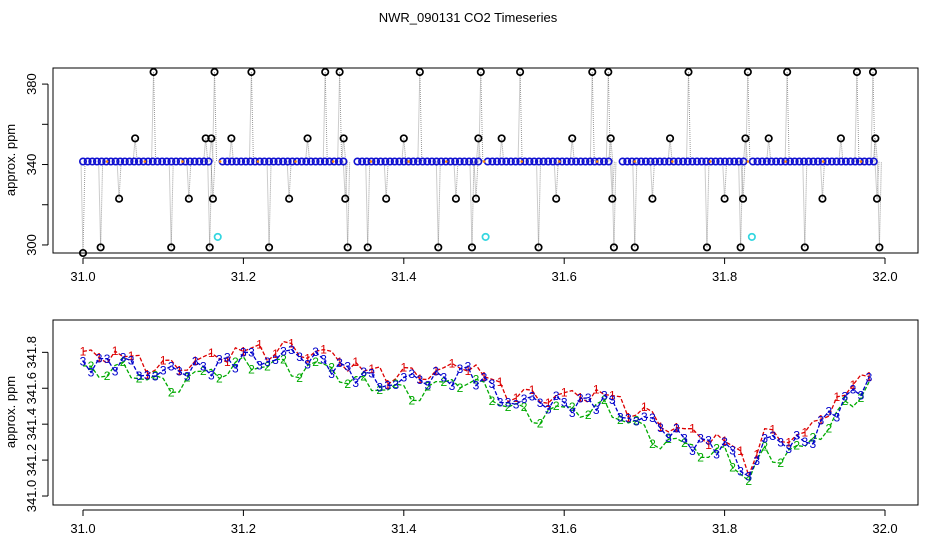 The image size is (936, 540). Describe the element at coordinates (31, 460) in the screenshot. I see `bottom-y-tick-label: 341.2` at that location.